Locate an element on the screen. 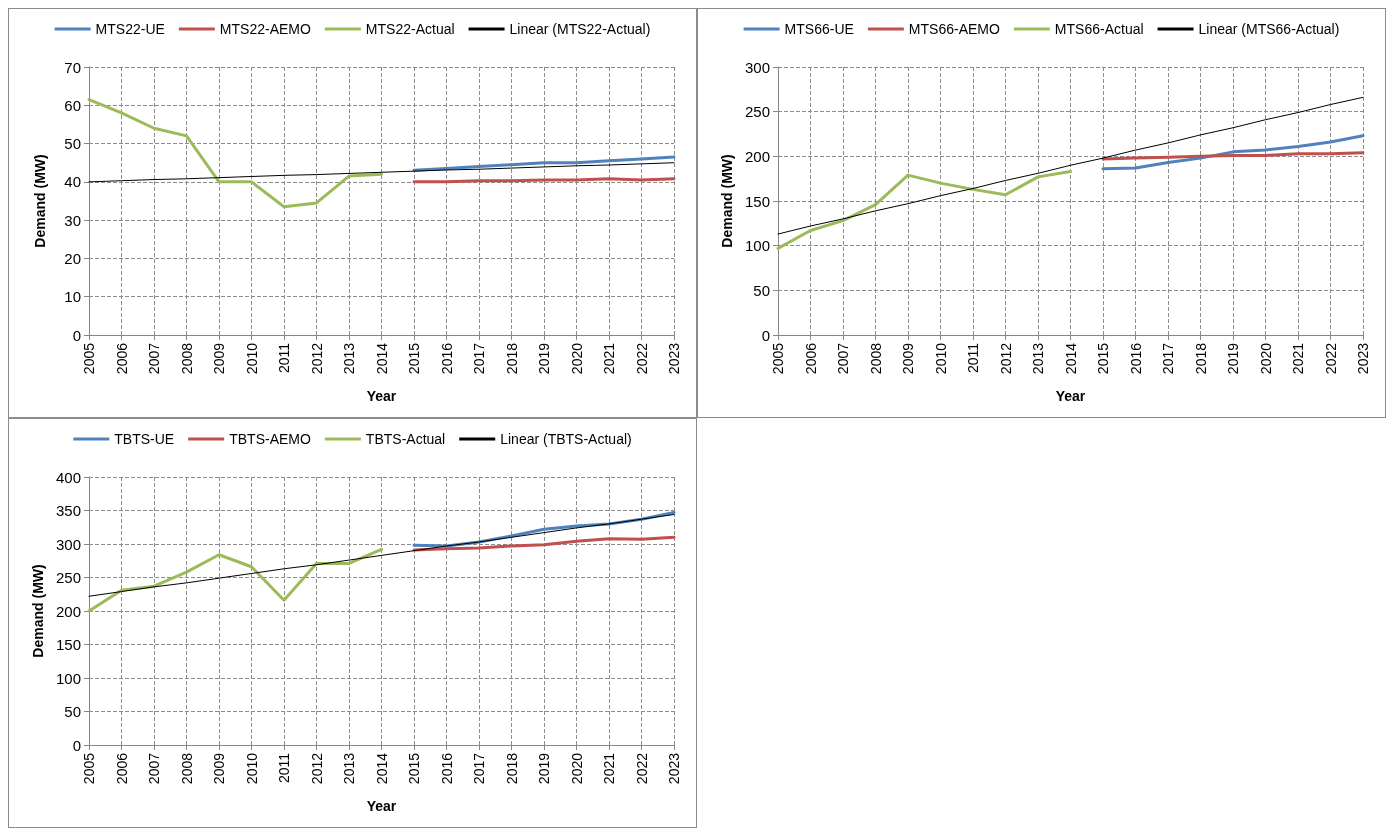 This screenshot has height=834, width=1394. y-tick-label: 30 is located at coordinates (72, 220).